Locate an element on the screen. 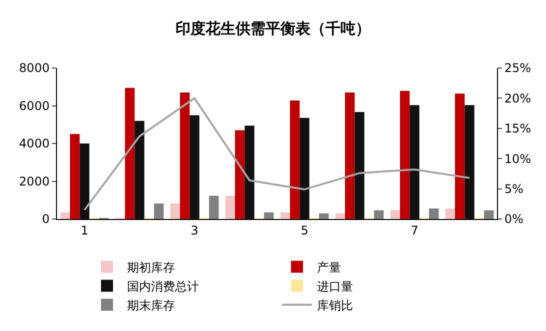 Image resolution: width=546 pixels, height=331 pixels. y2-tick-label: 5% is located at coordinates (514, 189).